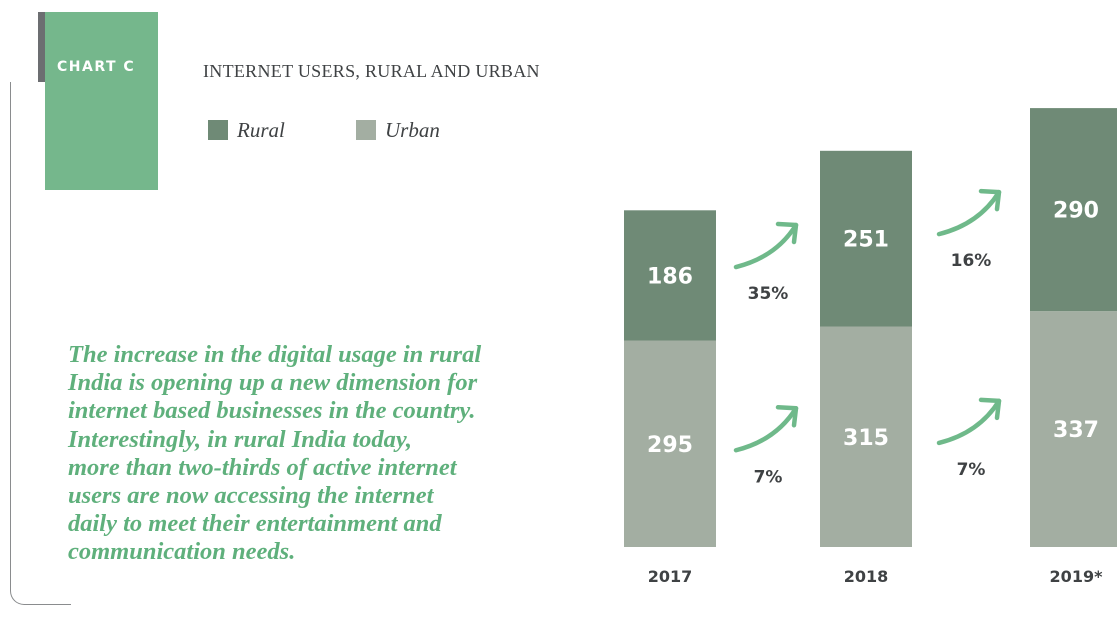  I want to click on growth-label: 16%, so click(971, 261).